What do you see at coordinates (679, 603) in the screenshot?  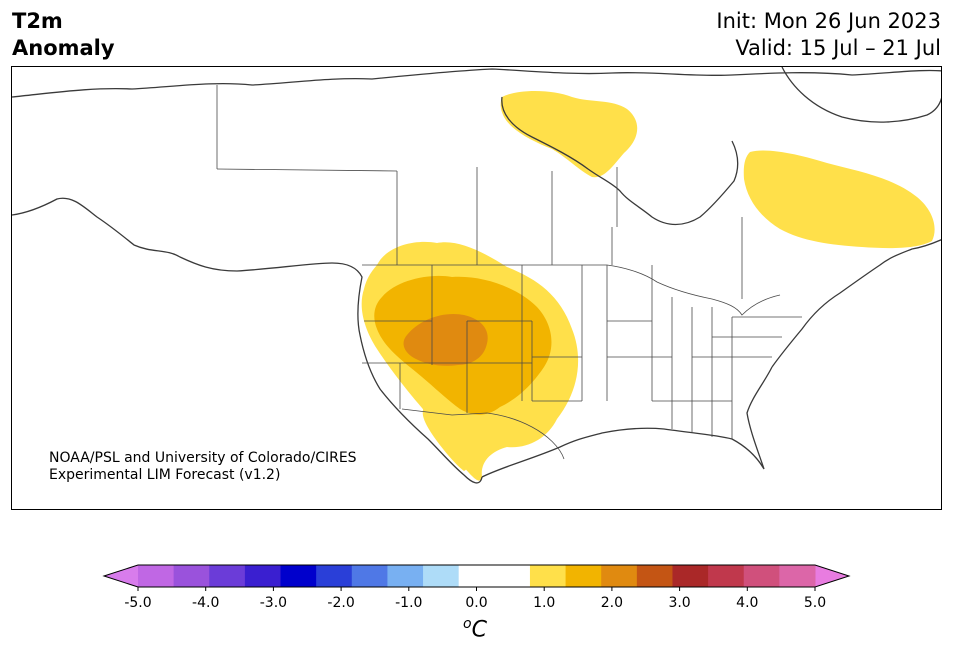 I see `colorbar-tick-label: 3.0` at bounding box center [679, 603].